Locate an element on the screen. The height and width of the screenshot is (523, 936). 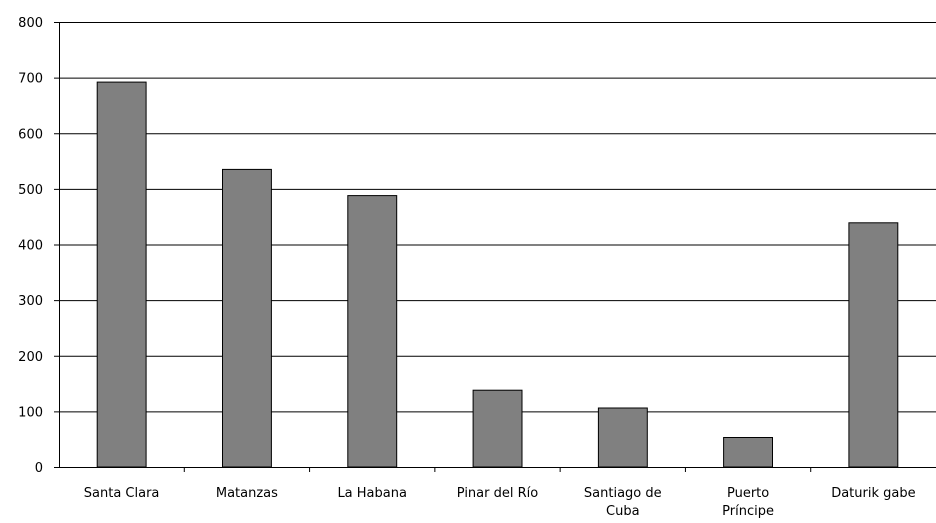
x-tick-label-line: Cuba is located at coordinates (623, 511).